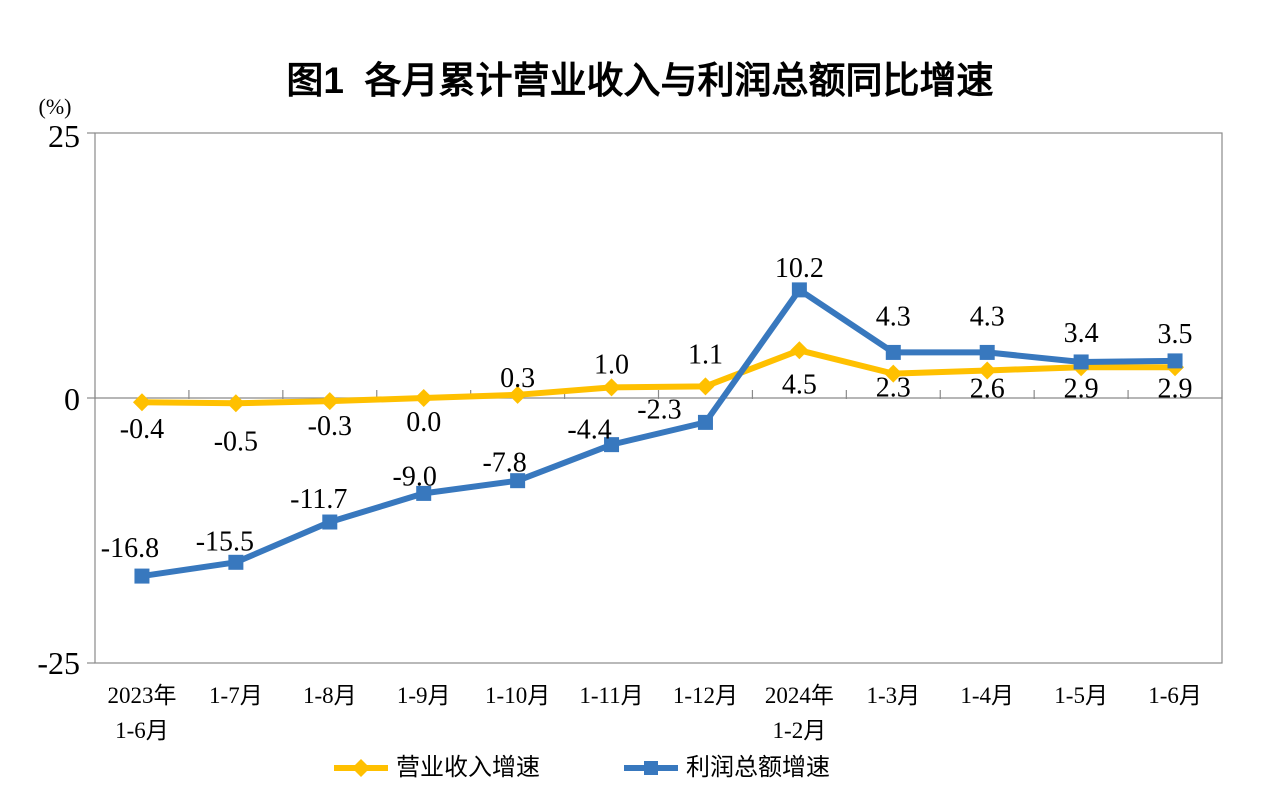 This screenshot has height=805, width=1280. Describe the element at coordinates (424, 695) in the screenshot. I see `x-axis-label: 1-9月` at that location.